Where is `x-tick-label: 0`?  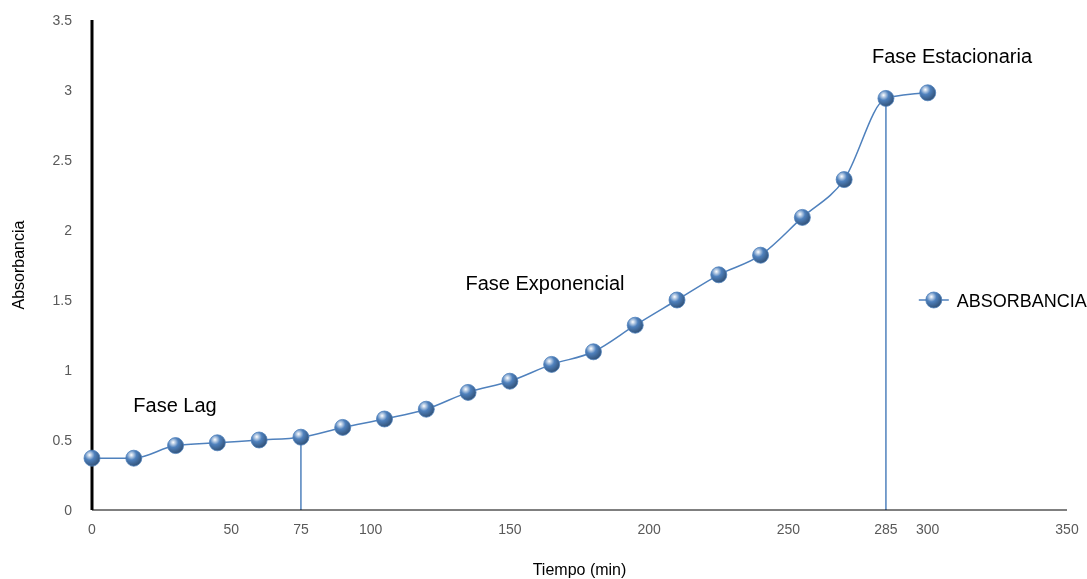
x-tick-label: 0 is located at coordinates (92, 529).